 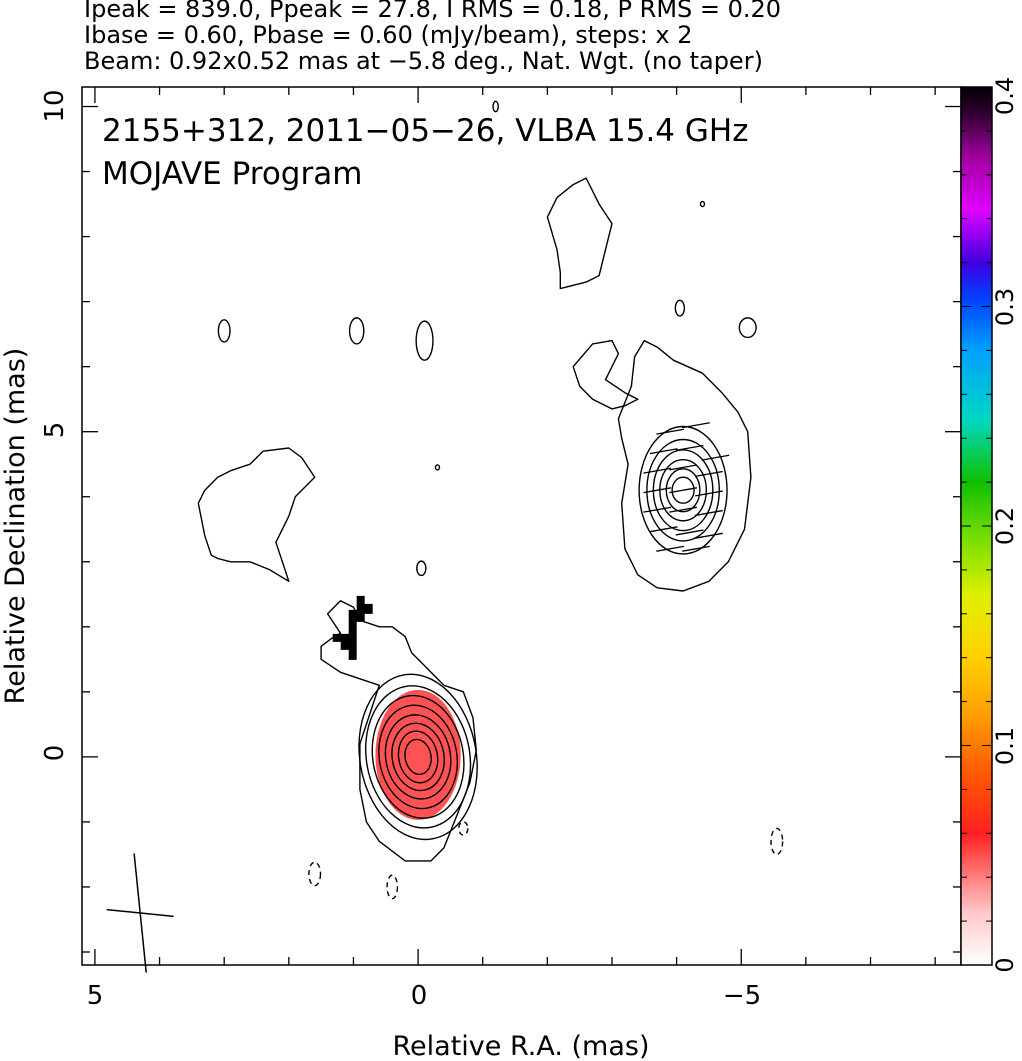 I want to click on plot-title: 2155+312, 2011−05−26, VLBA 15.4 GHz, so click(x=425, y=131).